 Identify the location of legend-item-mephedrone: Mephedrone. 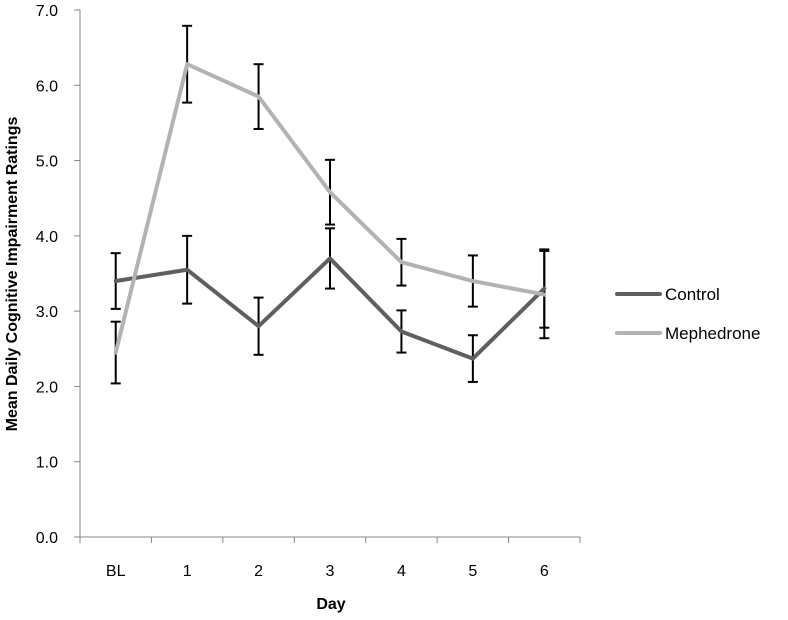
(687, 333).